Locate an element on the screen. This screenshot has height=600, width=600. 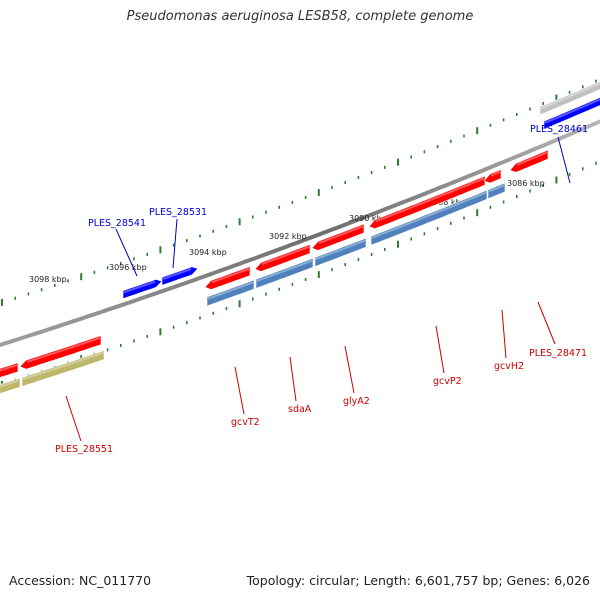
gene-label-ples-28461: PLES_28461 is located at coordinates (559, 129).